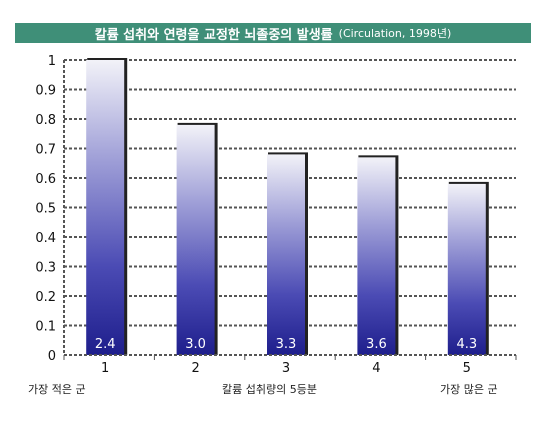 This screenshot has height=423, width=550. Describe the element at coordinates (467, 368) in the screenshot. I see `x-tick-label: 5` at that location.